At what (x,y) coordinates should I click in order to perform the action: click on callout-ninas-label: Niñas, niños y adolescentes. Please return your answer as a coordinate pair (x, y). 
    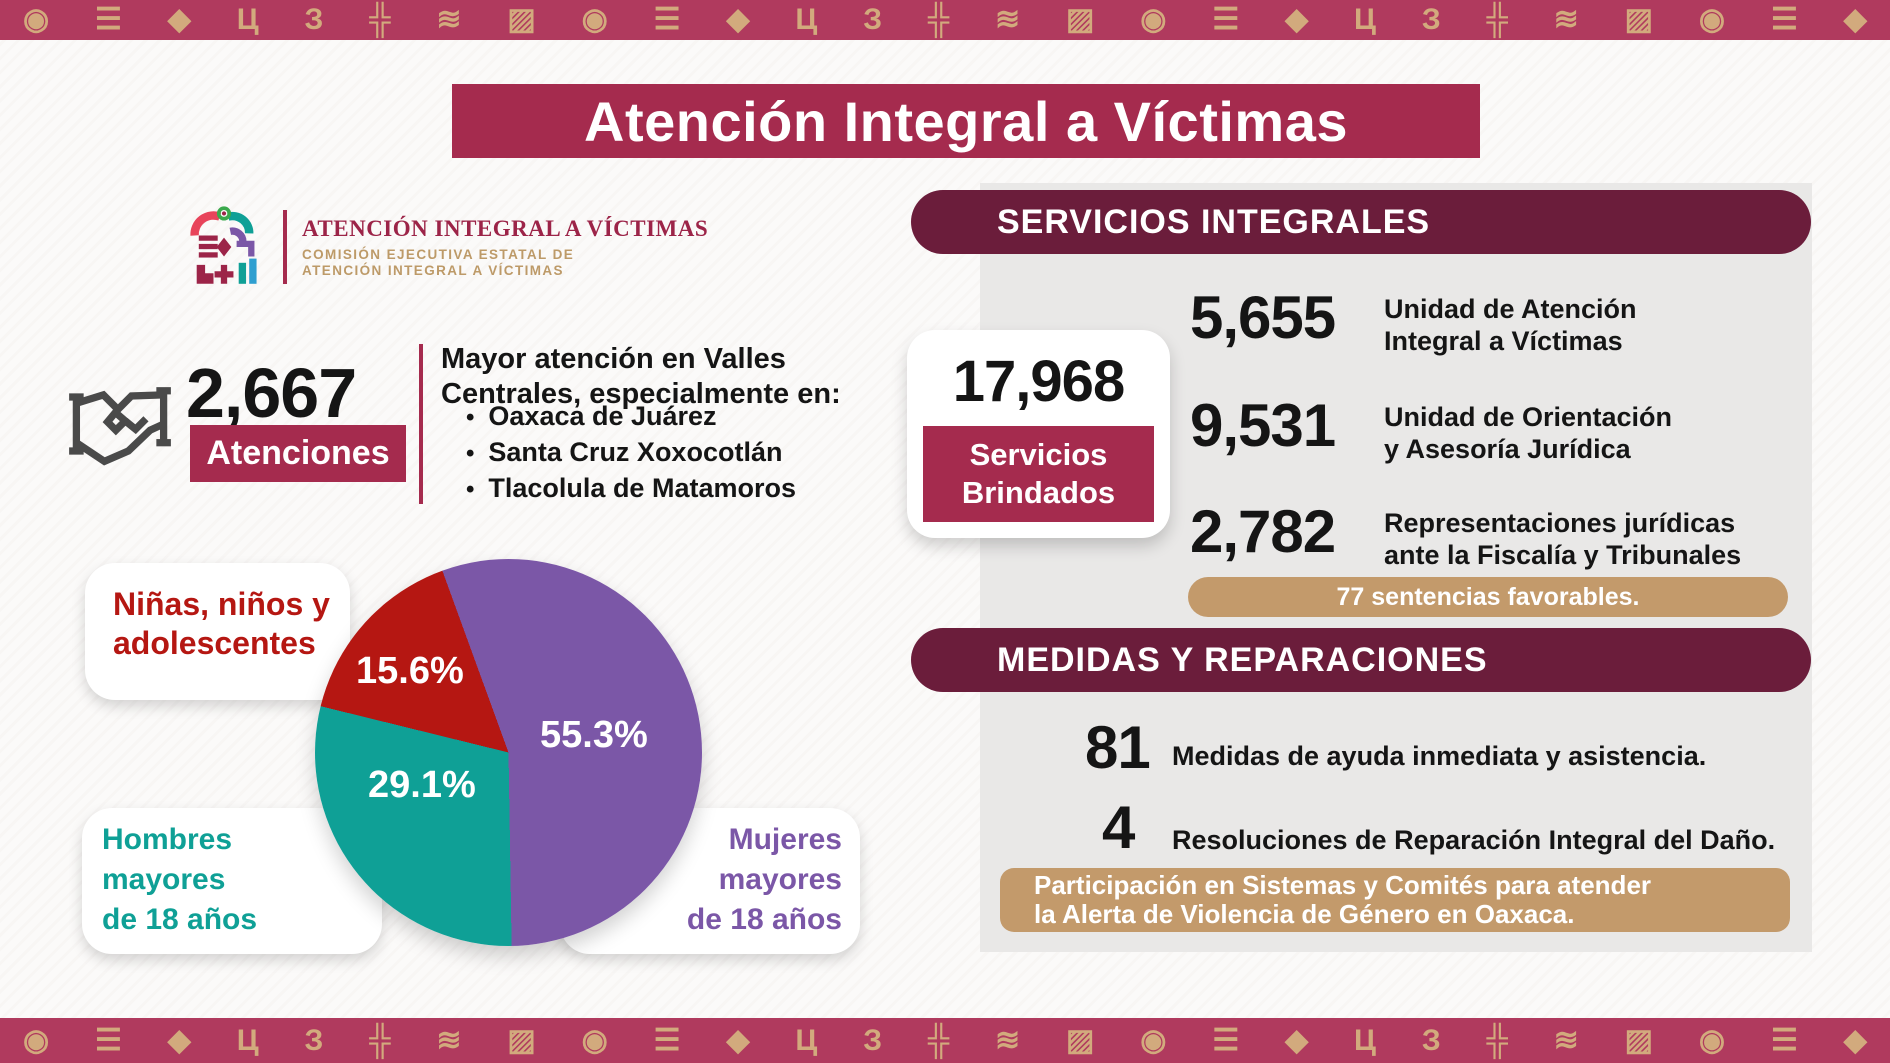
    Looking at the image, I should click on (221, 624).